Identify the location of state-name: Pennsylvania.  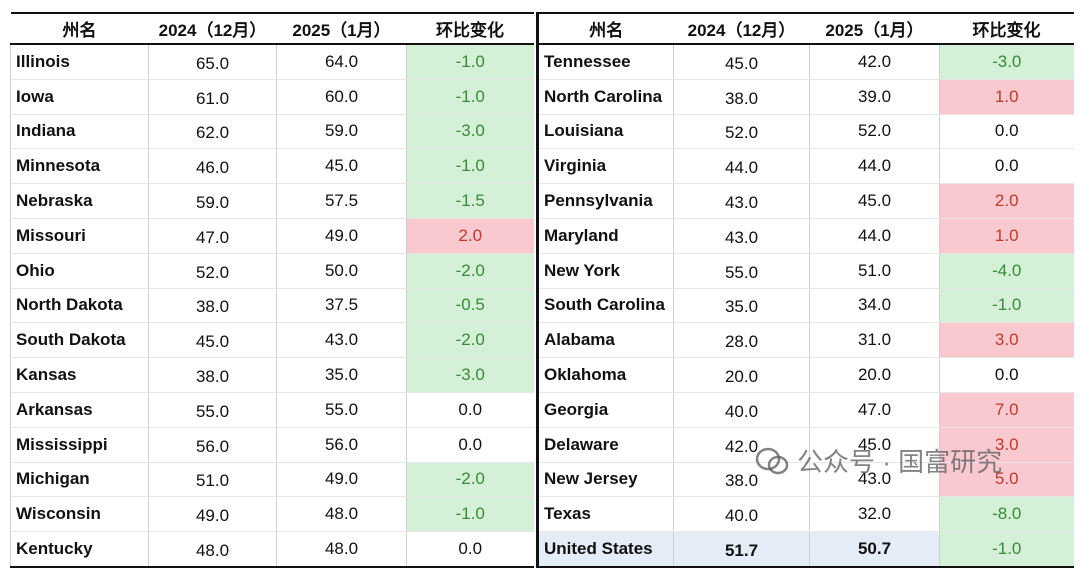
(605, 201).